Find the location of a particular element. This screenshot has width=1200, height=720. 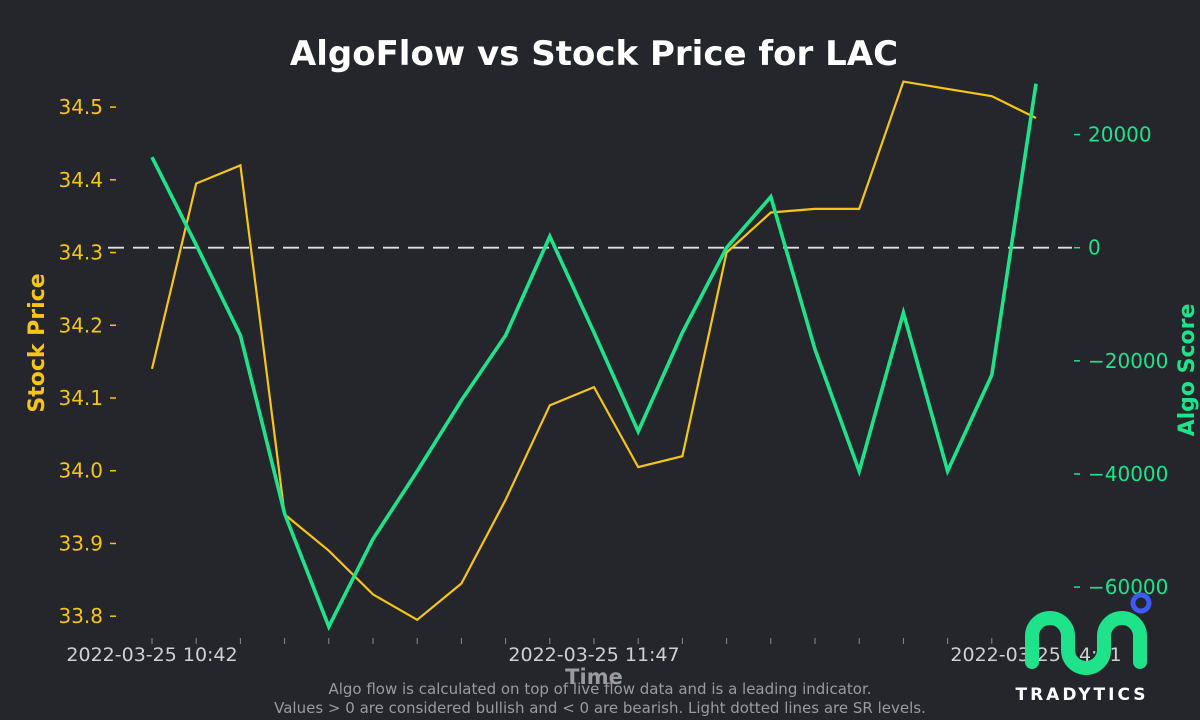

logo-wave-icon is located at coordinates (1086, 643).